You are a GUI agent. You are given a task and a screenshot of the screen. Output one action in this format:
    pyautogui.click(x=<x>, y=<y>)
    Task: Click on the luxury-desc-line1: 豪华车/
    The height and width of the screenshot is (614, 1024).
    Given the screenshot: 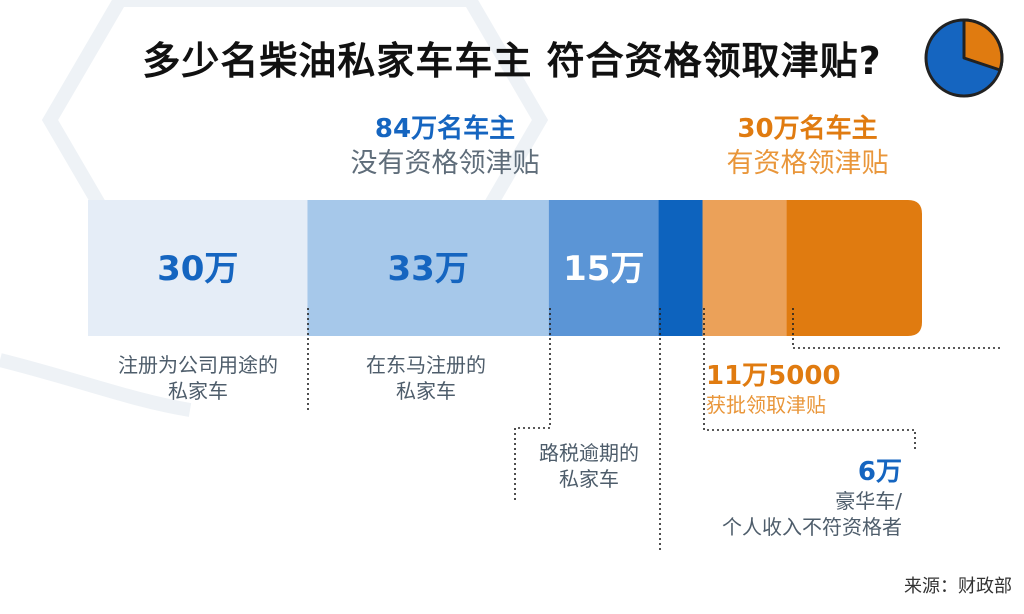 What is the action you would take?
    pyautogui.click(x=868, y=501)
    